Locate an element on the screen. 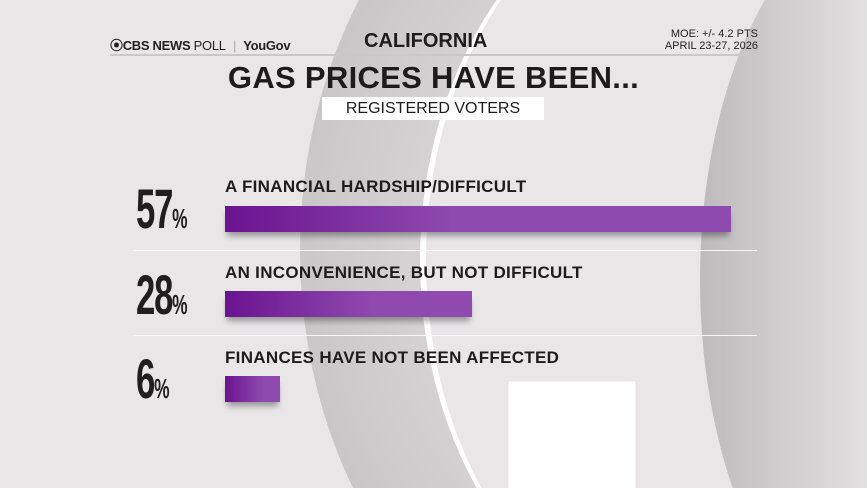 The image size is (867, 488). percent-value: 28% is located at coordinates (162, 294).